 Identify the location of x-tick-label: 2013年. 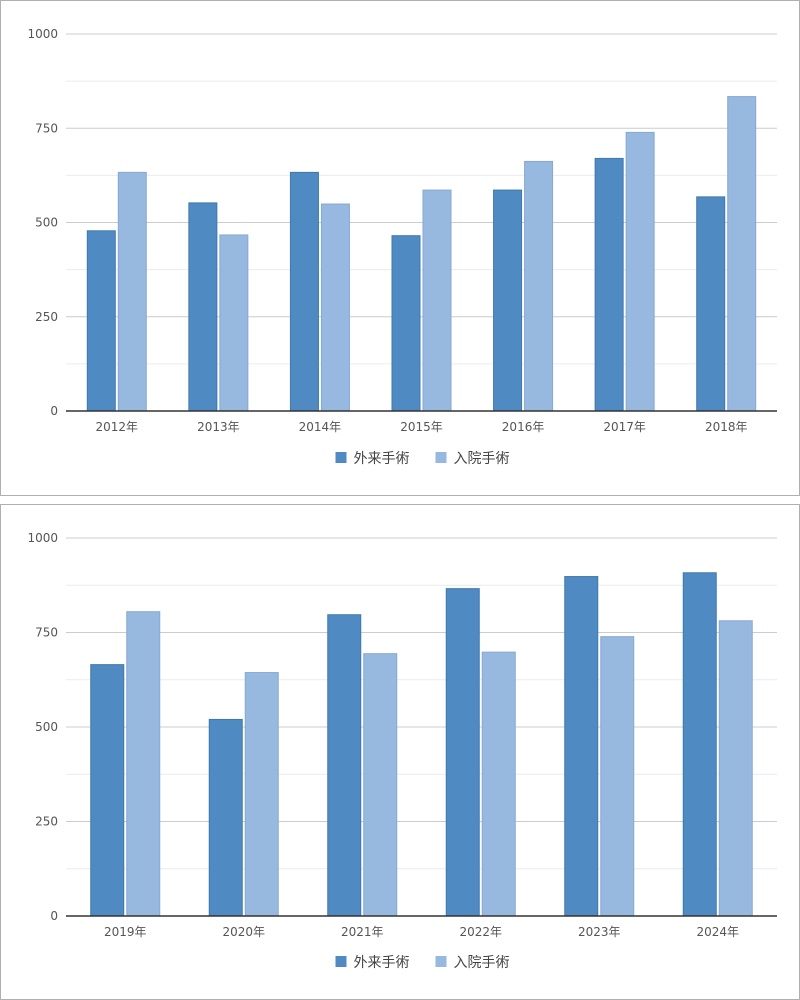
(218, 427).